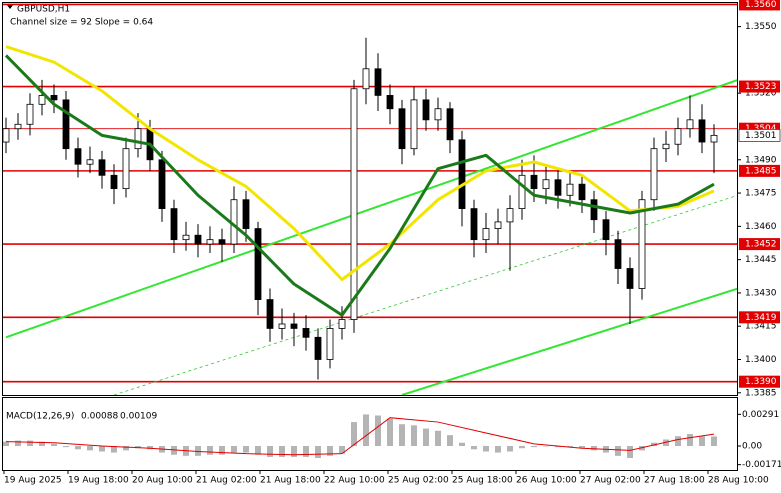 This screenshot has height=493, width=781. I want to click on level-label: 1.3485, so click(761, 171).